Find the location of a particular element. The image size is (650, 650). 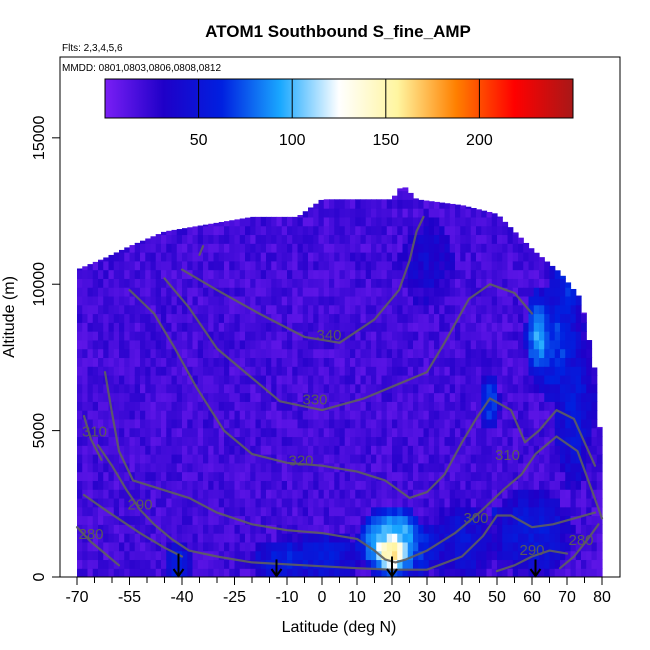

contour-line is located at coordinates (98, 546).